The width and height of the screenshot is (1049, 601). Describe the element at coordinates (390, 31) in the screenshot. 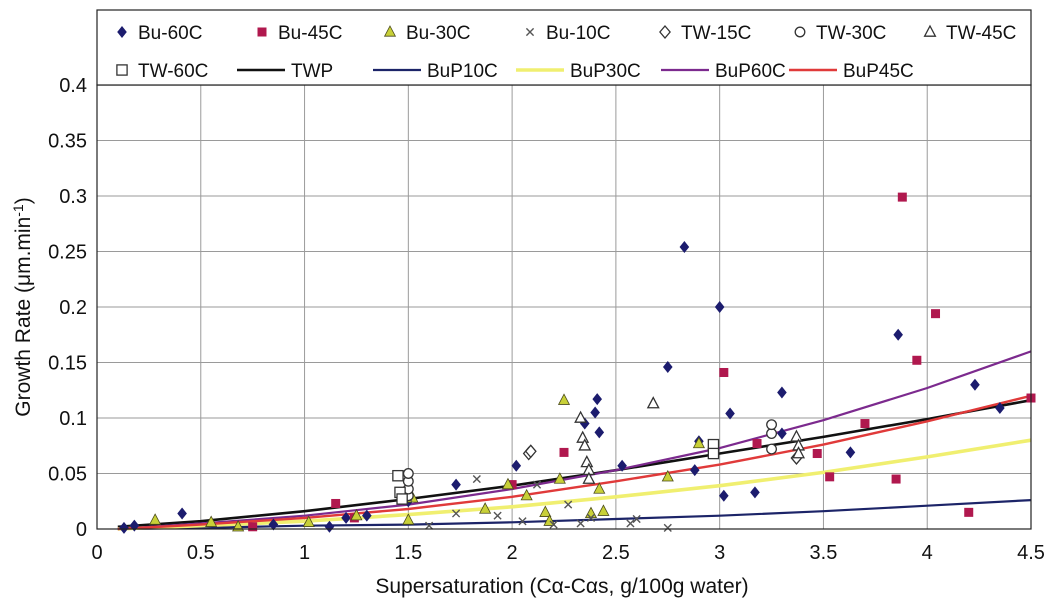

I see `legend-marker-bu-30c` at that location.